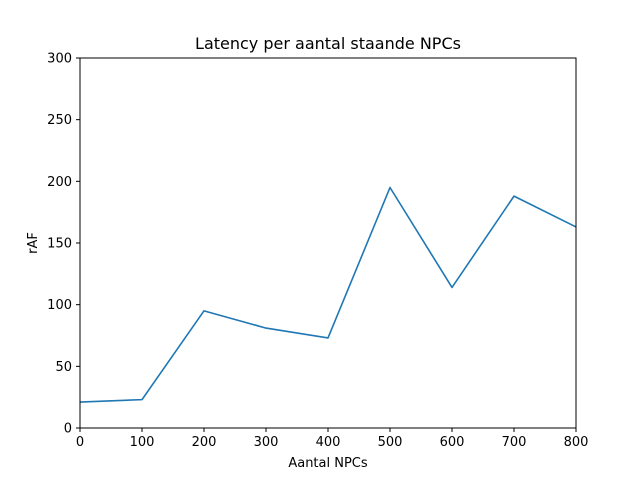  Describe the element at coordinates (80, 442) in the screenshot. I see `x-tick-label: 0` at that location.